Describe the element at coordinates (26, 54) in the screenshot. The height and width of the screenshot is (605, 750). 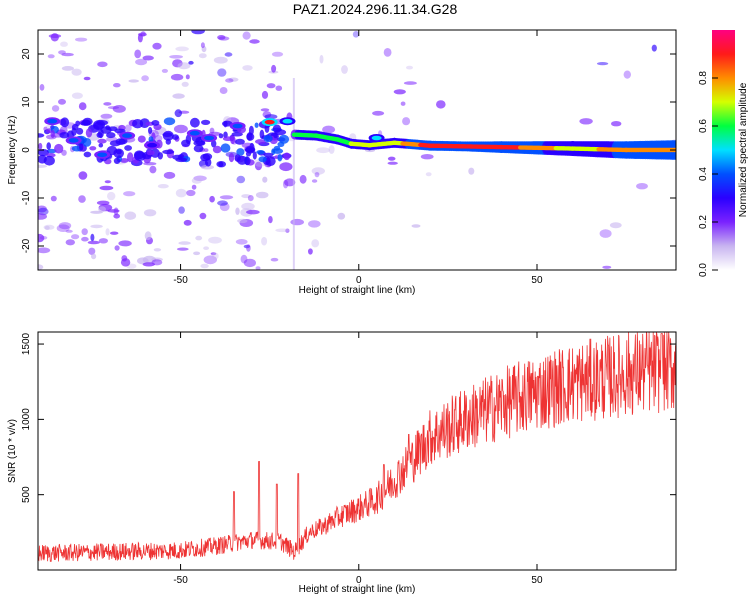
I see `y-tick-label: 20` at that location.